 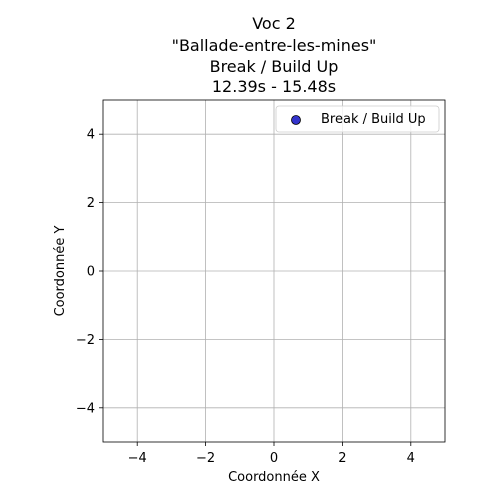 I want to click on y-axis-label: Coordonnée Y, so click(x=60, y=271).